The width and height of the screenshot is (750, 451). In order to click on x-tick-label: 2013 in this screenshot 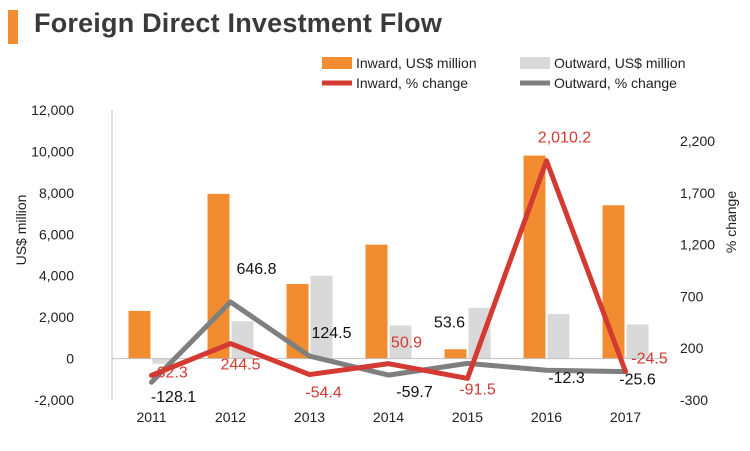, I will do `click(309, 417)`.